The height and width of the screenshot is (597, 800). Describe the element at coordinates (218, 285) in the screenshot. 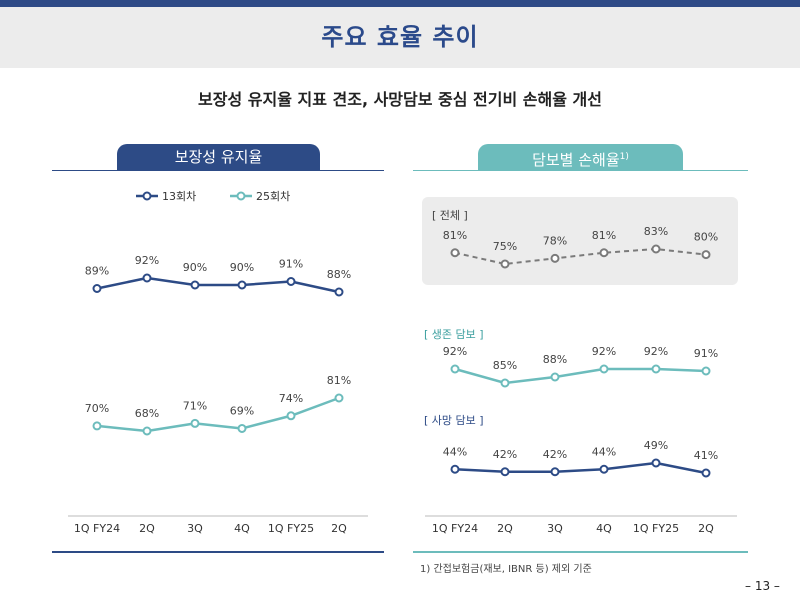

I see `retention-13th-line` at that location.